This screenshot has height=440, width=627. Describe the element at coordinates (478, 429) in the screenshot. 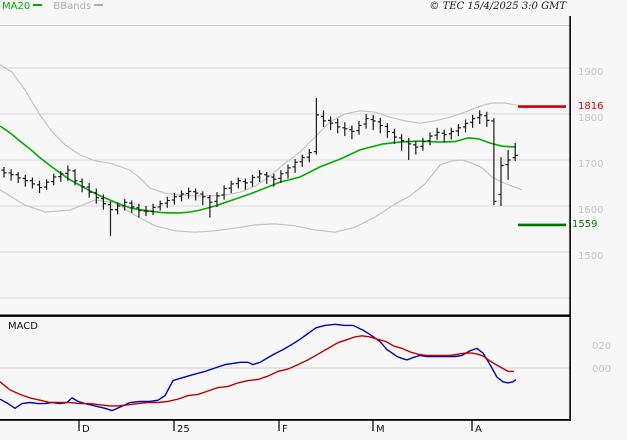

I see `x-axis-label: A` at that location.